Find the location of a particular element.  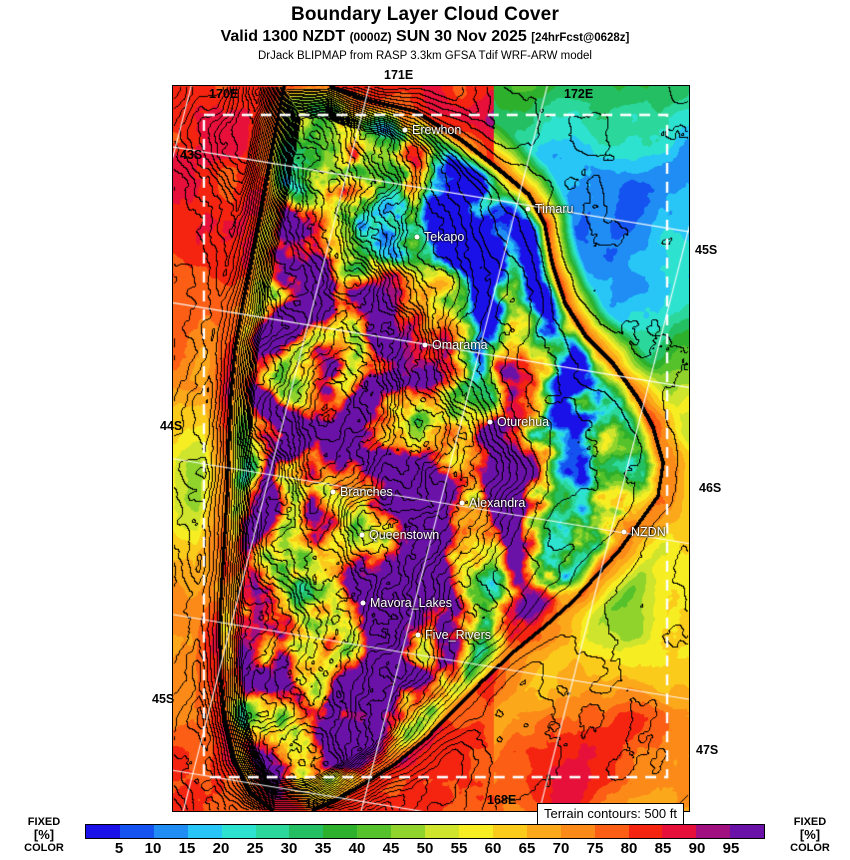

city-label: Omarama is located at coordinates (460, 345).